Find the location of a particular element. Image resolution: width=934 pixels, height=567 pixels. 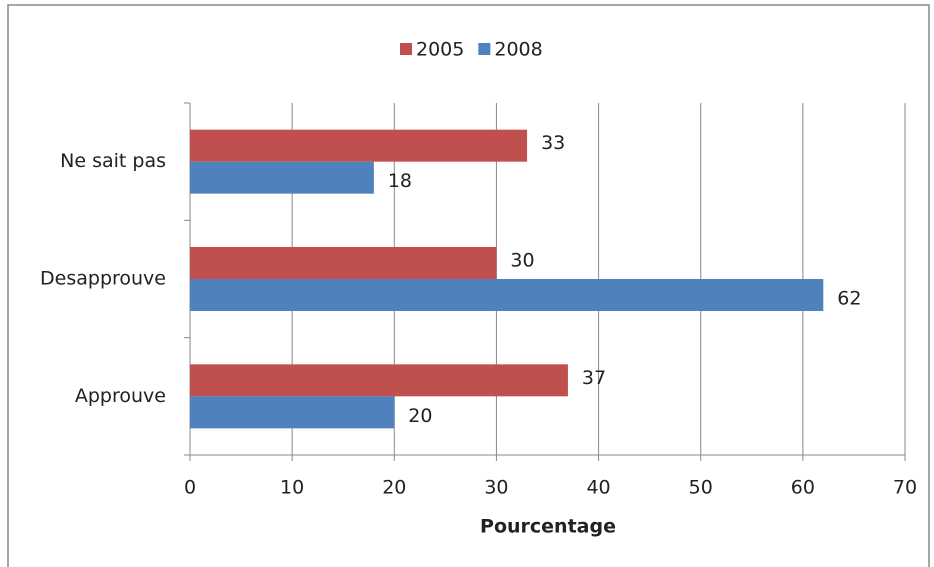

data-label: 37 is located at coordinates (594, 378).